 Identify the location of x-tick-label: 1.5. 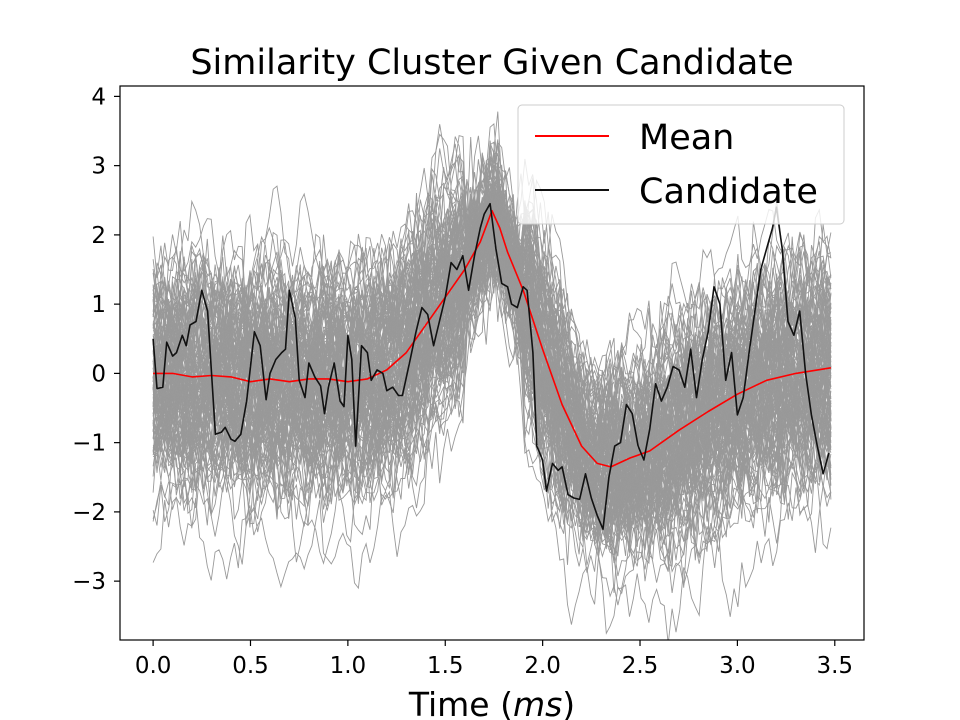
(445, 666).